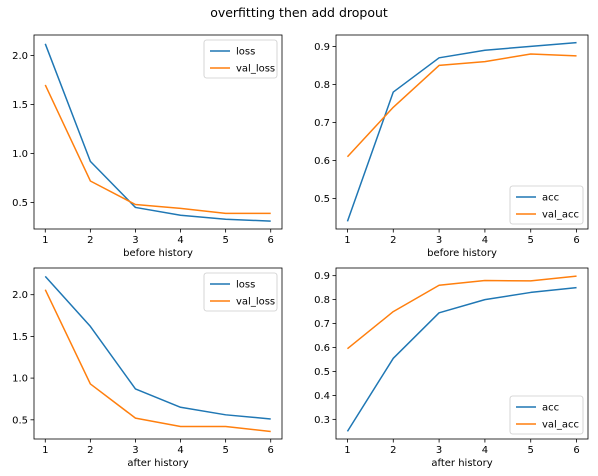 This screenshot has width=598, height=476. I want to click on y-tick-label: 0.3, so click(322, 420).